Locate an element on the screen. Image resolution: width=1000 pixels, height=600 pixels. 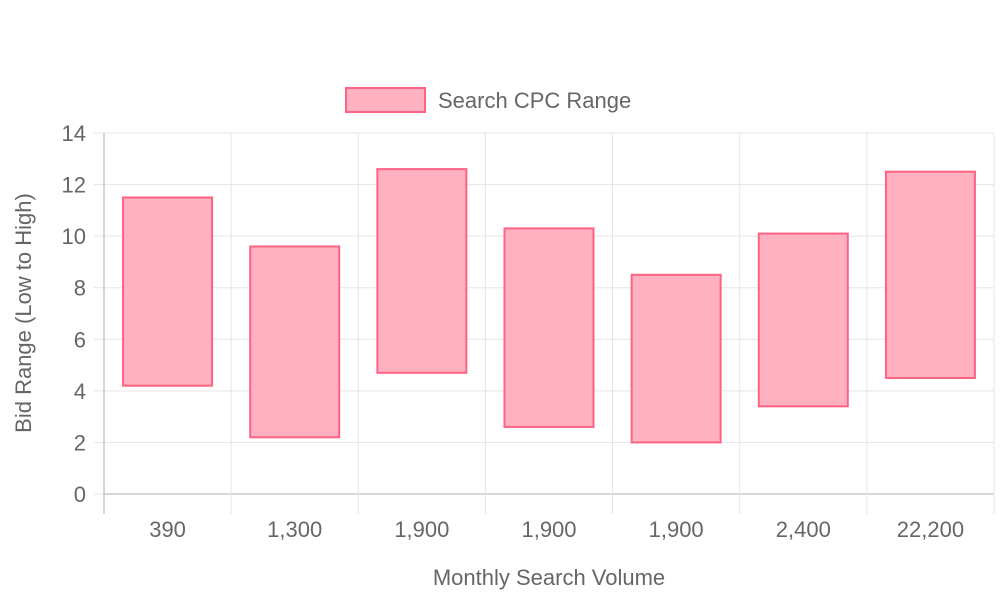
legend: Search CPC Range is located at coordinates (488, 100).